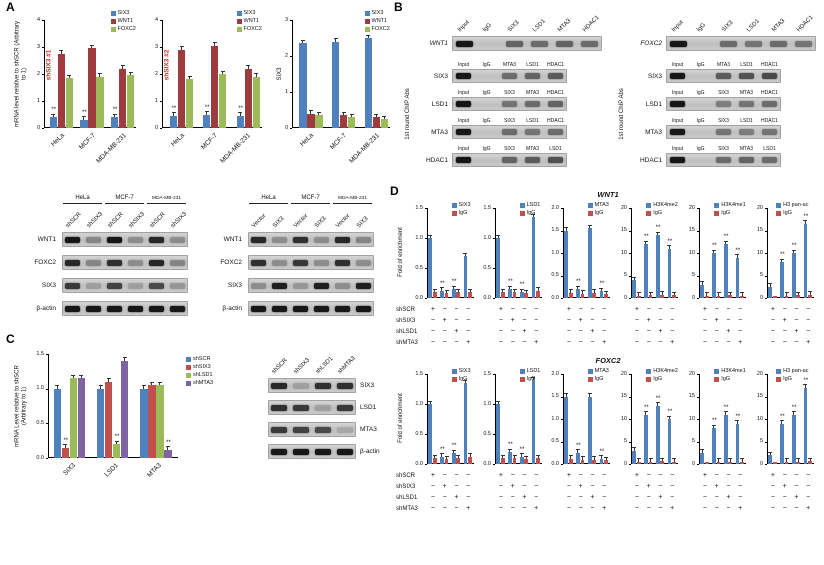 The height and width of the screenshot is (565, 824). Describe the element at coordinates (125, 239) in the screenshot. I see `blot-strip-WNT1` at that location.